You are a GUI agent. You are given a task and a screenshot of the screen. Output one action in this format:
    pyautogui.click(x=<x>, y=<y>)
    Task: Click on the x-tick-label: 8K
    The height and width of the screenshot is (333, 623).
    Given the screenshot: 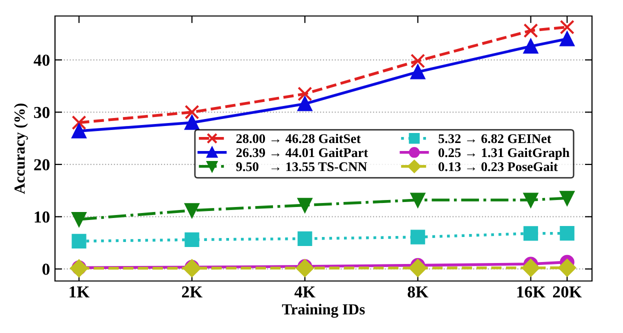 What is the action you would take?
    pyautogui.click(x=418, y=292)
    